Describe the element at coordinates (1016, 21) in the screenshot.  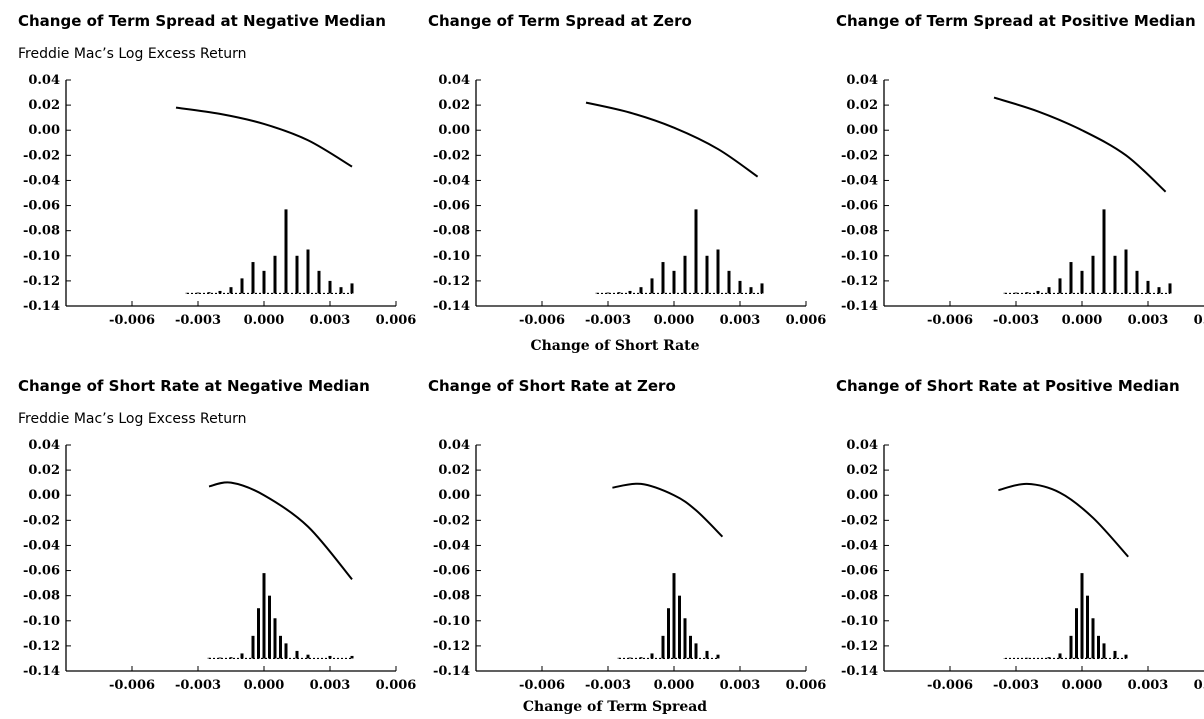
I see `chart-title: Change of Term Spread at Positive Median` at that location.